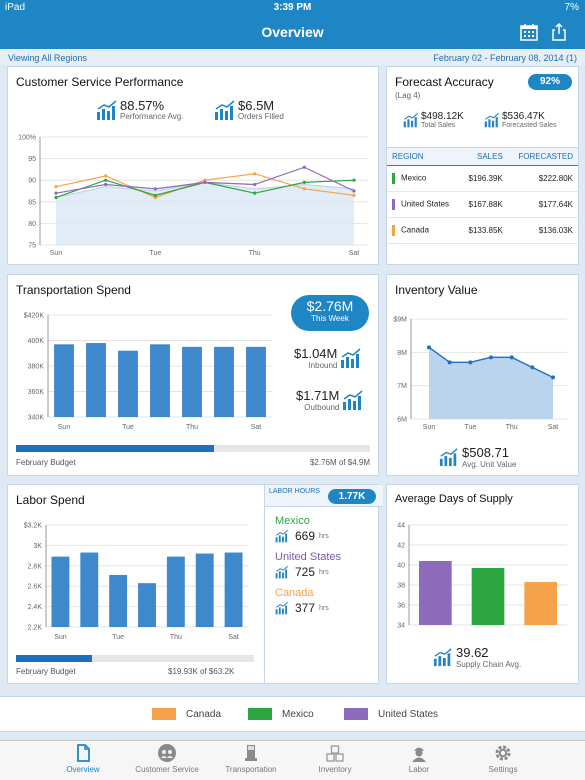 The image size is (585, 780). What do you see at coordinates (308, 557) in the screenshot?
I see `region-name: United States` at bounding box center [308, 557].